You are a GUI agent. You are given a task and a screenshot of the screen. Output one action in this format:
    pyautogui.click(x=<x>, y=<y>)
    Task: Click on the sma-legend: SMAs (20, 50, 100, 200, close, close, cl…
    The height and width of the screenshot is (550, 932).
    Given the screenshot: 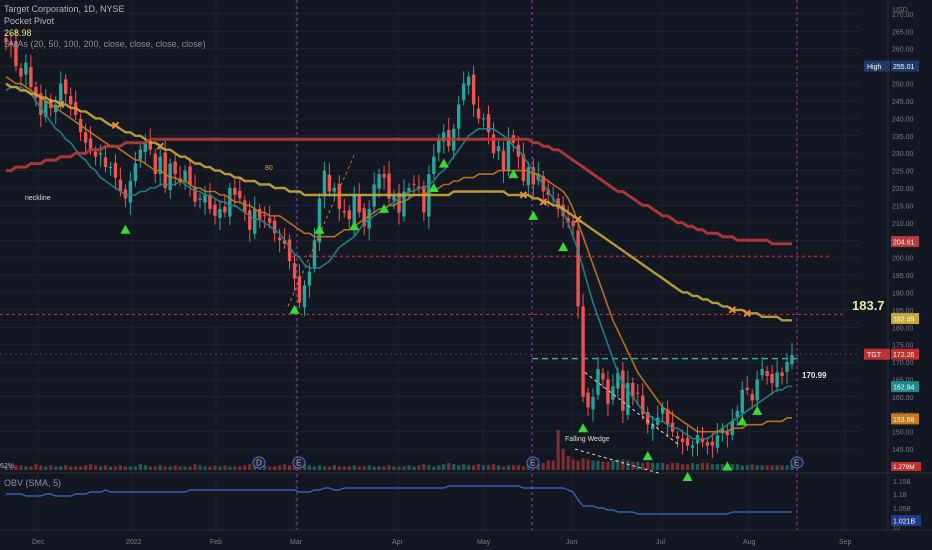 What is the action you would take?
    pyautogui.click(x=105, y=44)
    